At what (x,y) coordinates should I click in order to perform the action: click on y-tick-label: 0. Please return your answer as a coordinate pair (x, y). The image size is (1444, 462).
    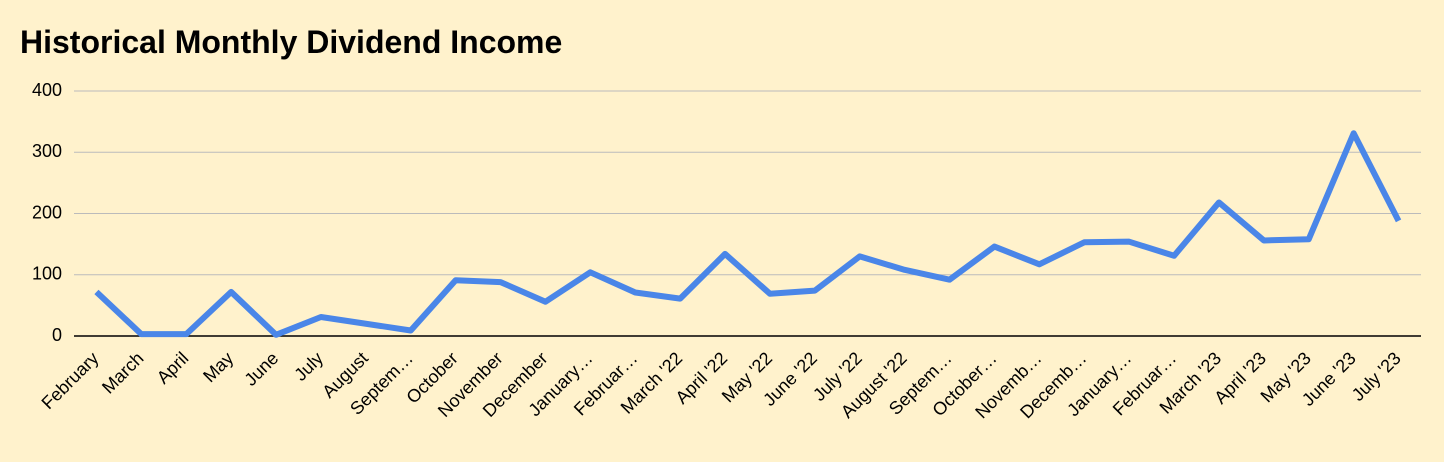
    Looking at the image, I should click on (57, 335).